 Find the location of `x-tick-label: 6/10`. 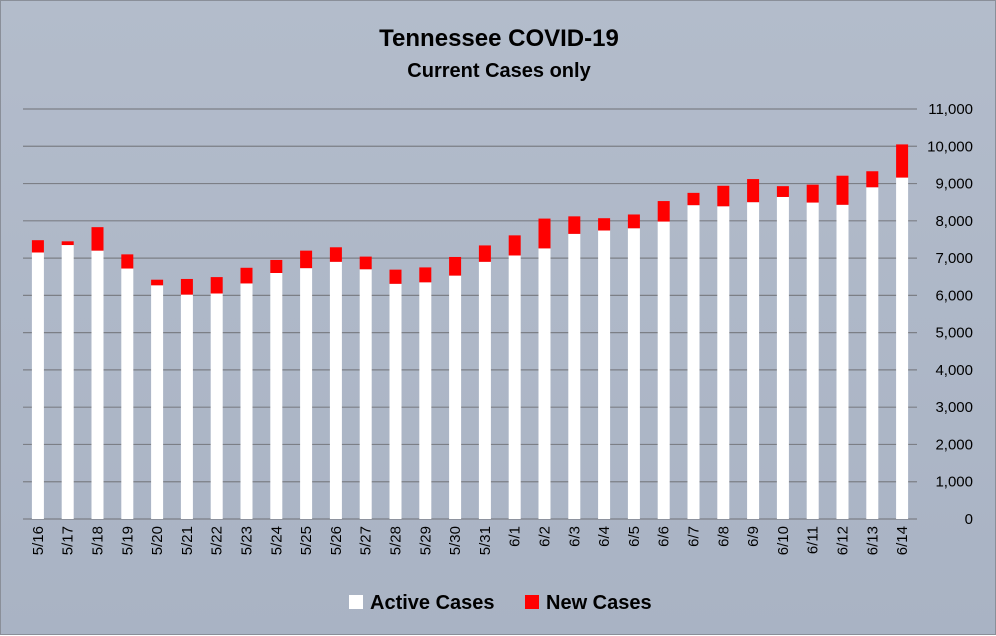

x-tick-label: 6/10 is located at coordinates (783, 540).